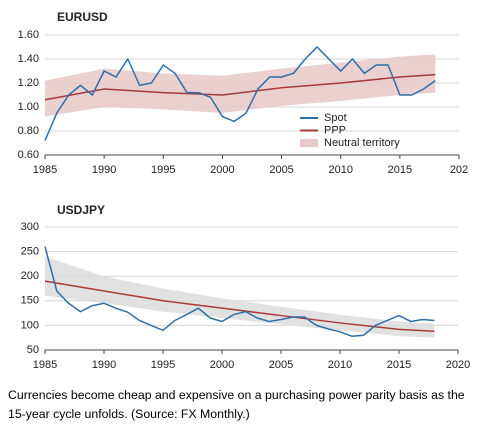 The height and width of the screenshot is (441, 477). What do you see at coordinates (362, 143) in the screenshot?
I see `legend-label: Neutral territory` at bounding box center [362, 143].